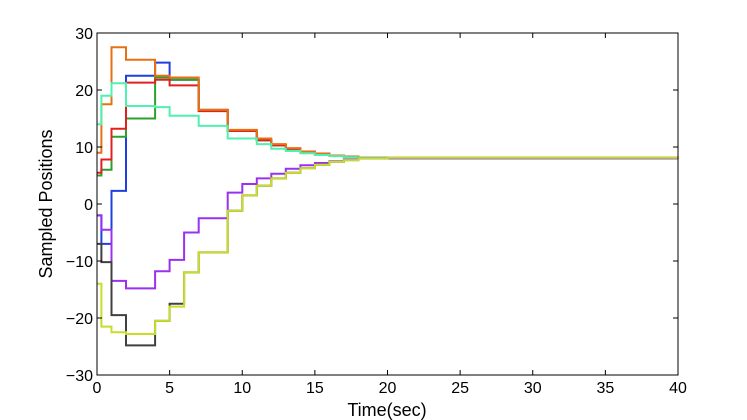  I want to click on x-tick-label: 20, so click(388, 388).